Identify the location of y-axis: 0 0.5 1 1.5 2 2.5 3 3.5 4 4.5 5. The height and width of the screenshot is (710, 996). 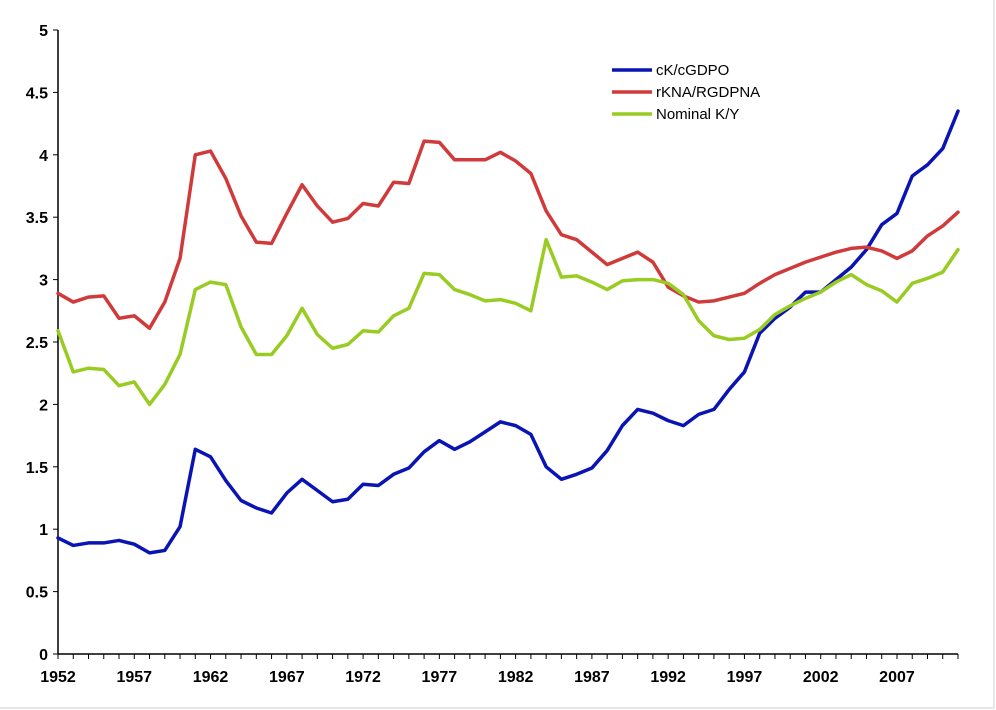
(42, 343).